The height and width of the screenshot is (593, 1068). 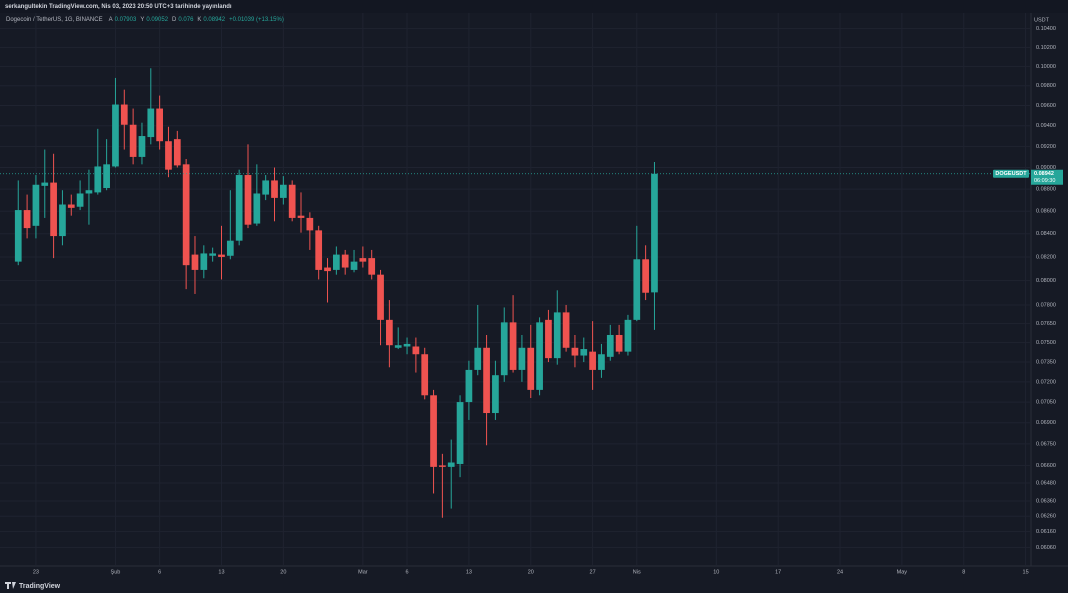 I want to click on y-tick-label: 0.06260, so click(x=1046, y=517).